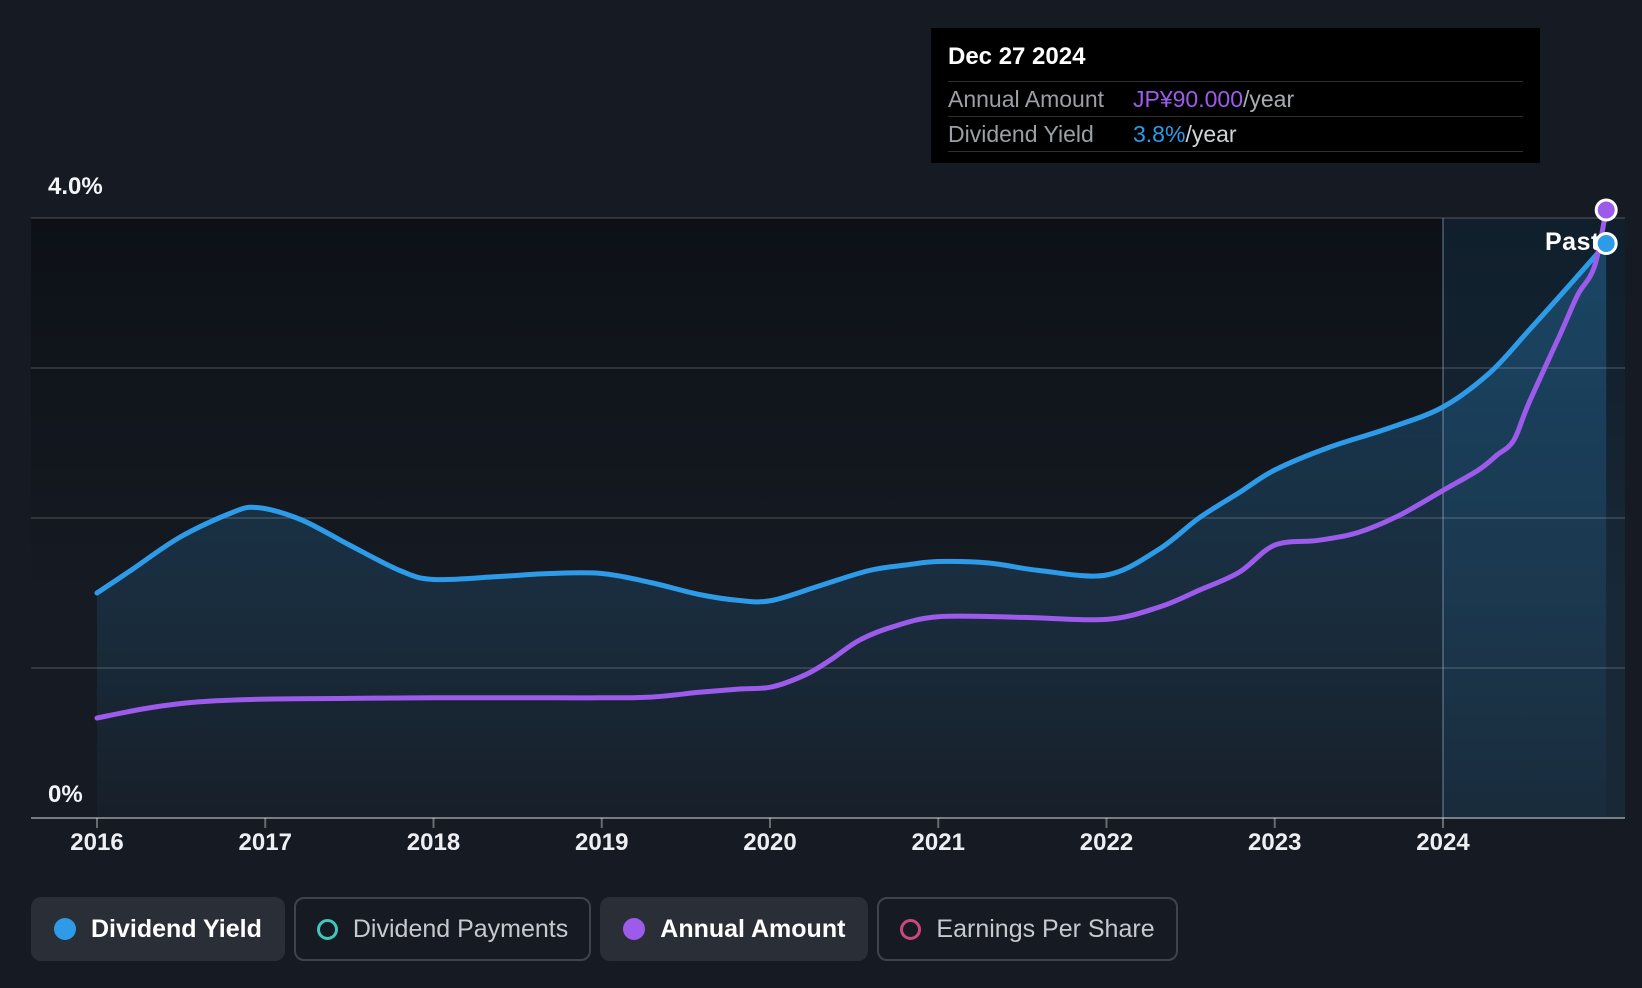 The height and width of the screenshot is (988, 1642). What do you see at coordinates (1021, 133) in the screenshot?
I see `tooltip-label: Dividend Yield` at bounding box center [1021, 133].